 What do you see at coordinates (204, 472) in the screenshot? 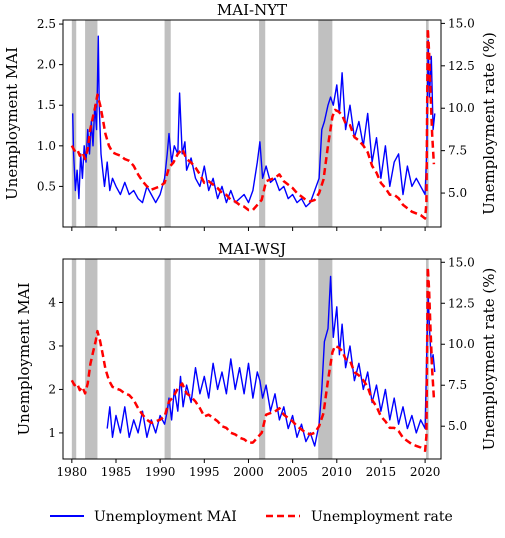
I see `x-tick-label: 1995` at bounding box center [204, 472].